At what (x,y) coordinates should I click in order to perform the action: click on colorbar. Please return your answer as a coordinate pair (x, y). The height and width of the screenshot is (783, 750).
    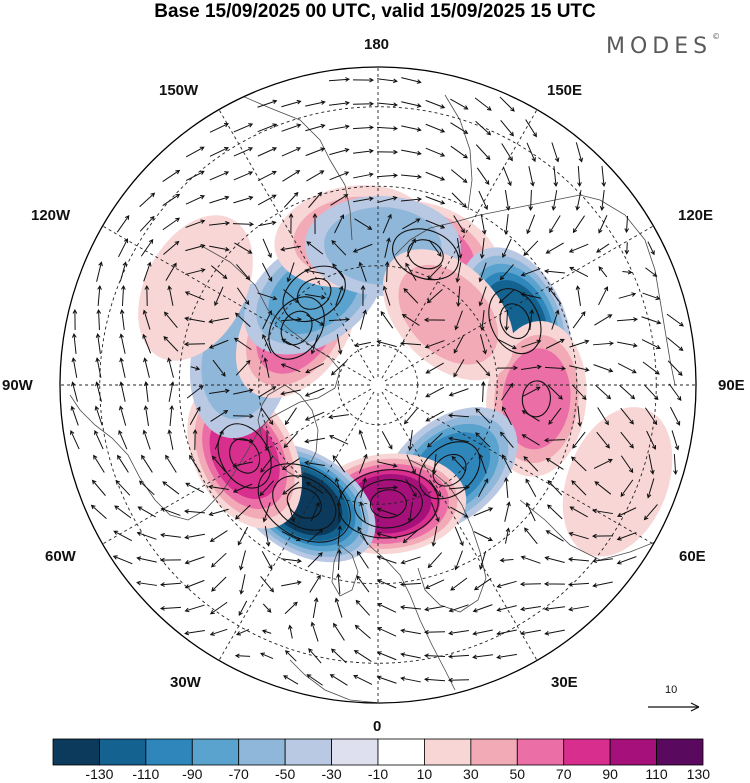
    Looking at the image, I should click on (378, 752).